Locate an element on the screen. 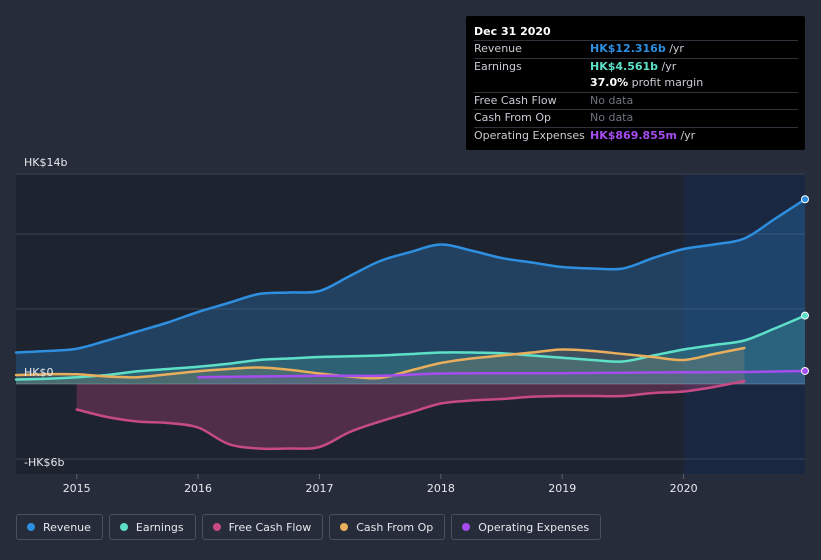  x-tick-label-2020: 2020 is located at coordinates (684, 488).